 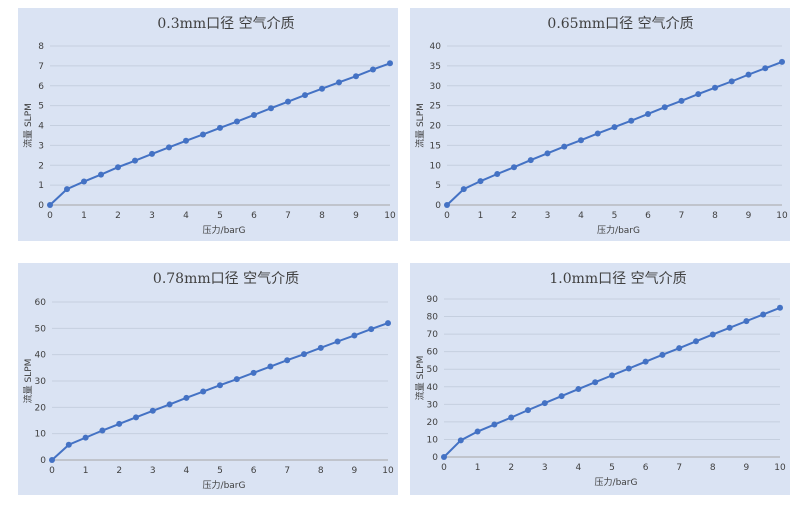 What do you see at coordinates (433, 318) in the screenshot?
I see `y-tick-label: 80` at bounding box center [433, 318].